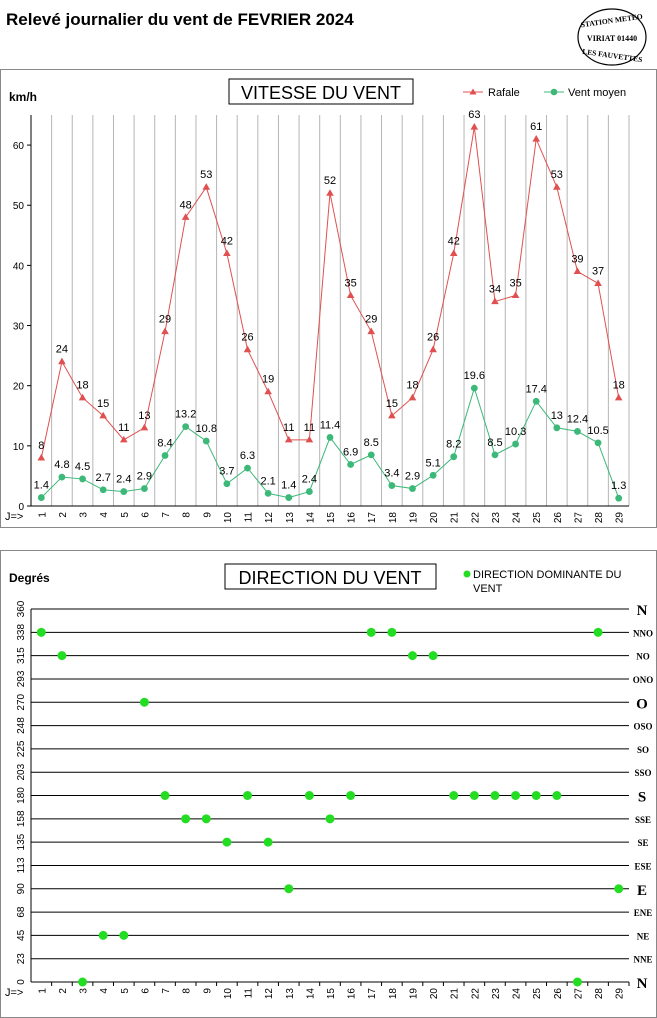  What do you see at coordinates (187, 991) in the screenshot?
I see `x-tick-label: 8` at bounding box center [187, 991].